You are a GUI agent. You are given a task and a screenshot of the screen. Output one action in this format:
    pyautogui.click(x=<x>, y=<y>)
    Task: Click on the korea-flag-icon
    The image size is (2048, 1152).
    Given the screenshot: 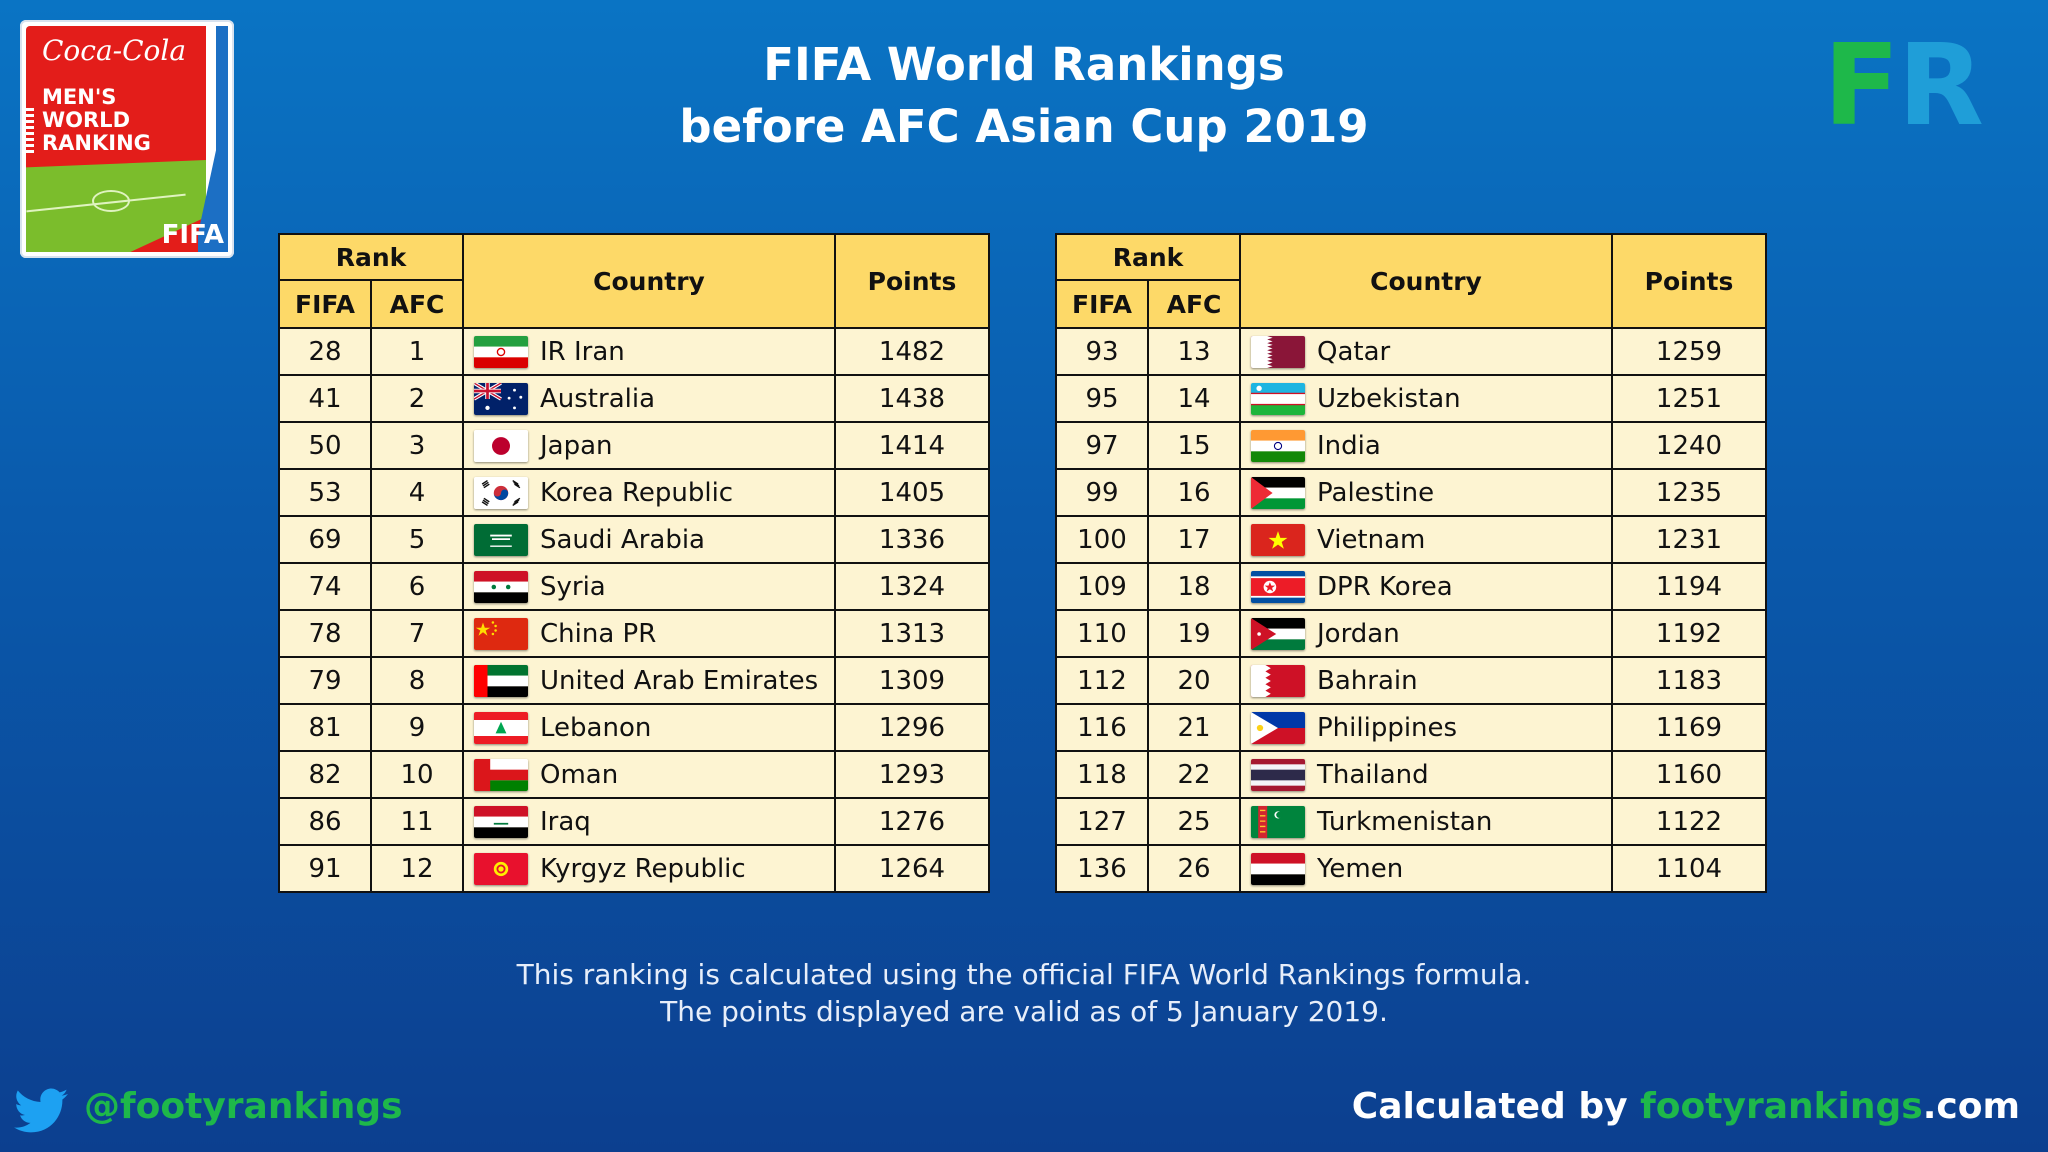 What is the action you would take?
    pyautogui.click(x=501, y=492)
    